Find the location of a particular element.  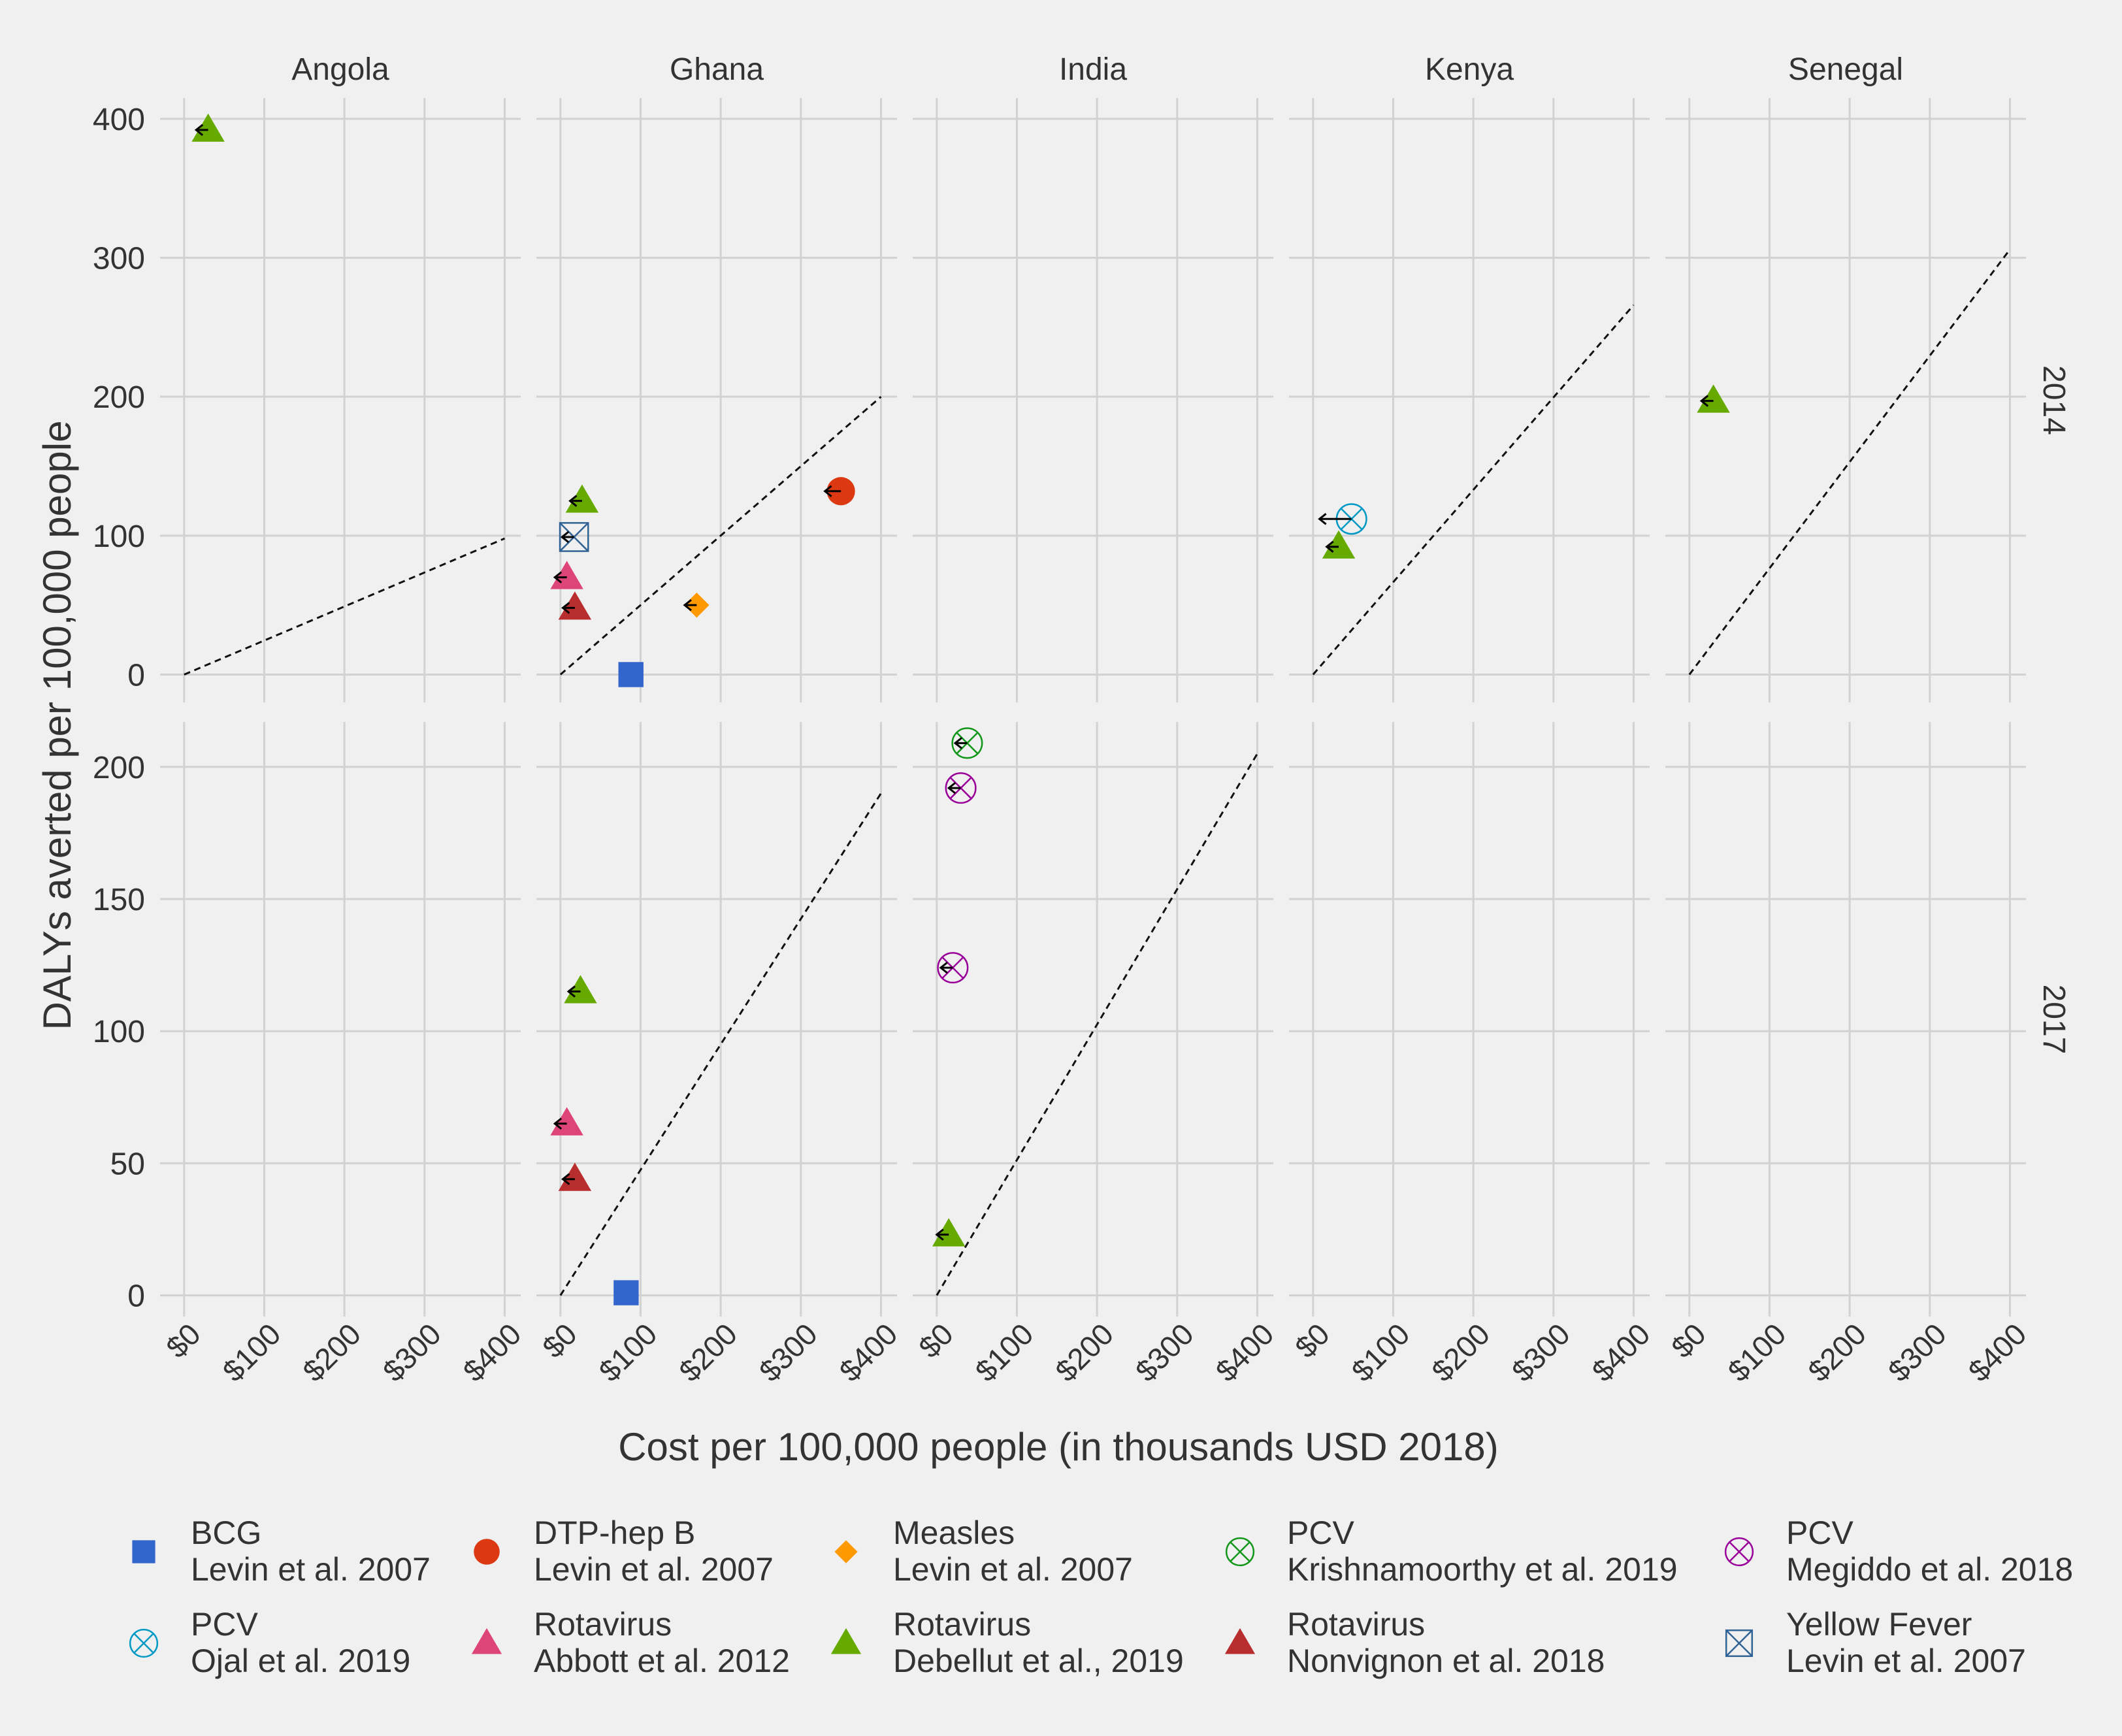

legend-label-source: Ojal et al. 2019 is located at coordinates (300, 1661).